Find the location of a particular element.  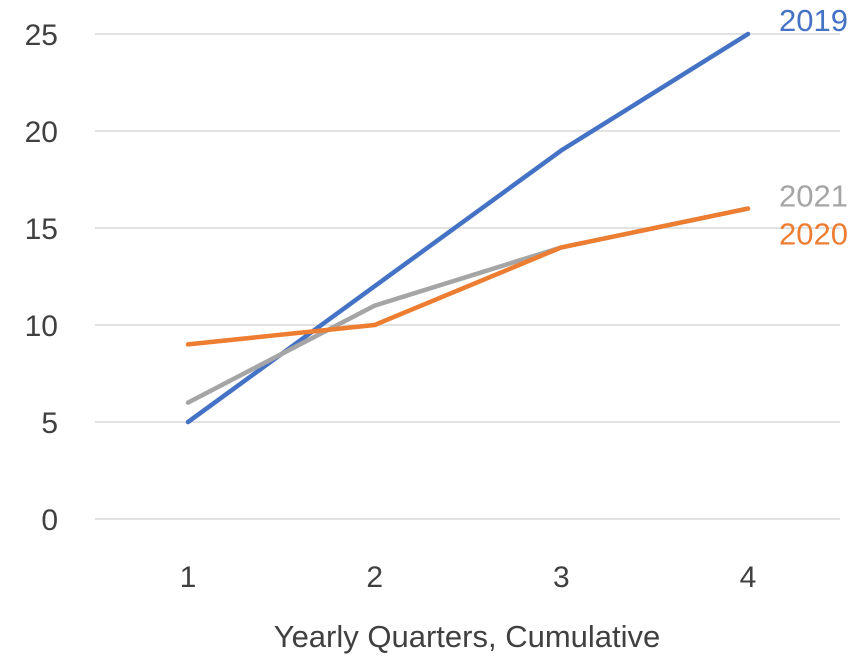

x-tick-label: 1 is located at coordinates (188, 577).